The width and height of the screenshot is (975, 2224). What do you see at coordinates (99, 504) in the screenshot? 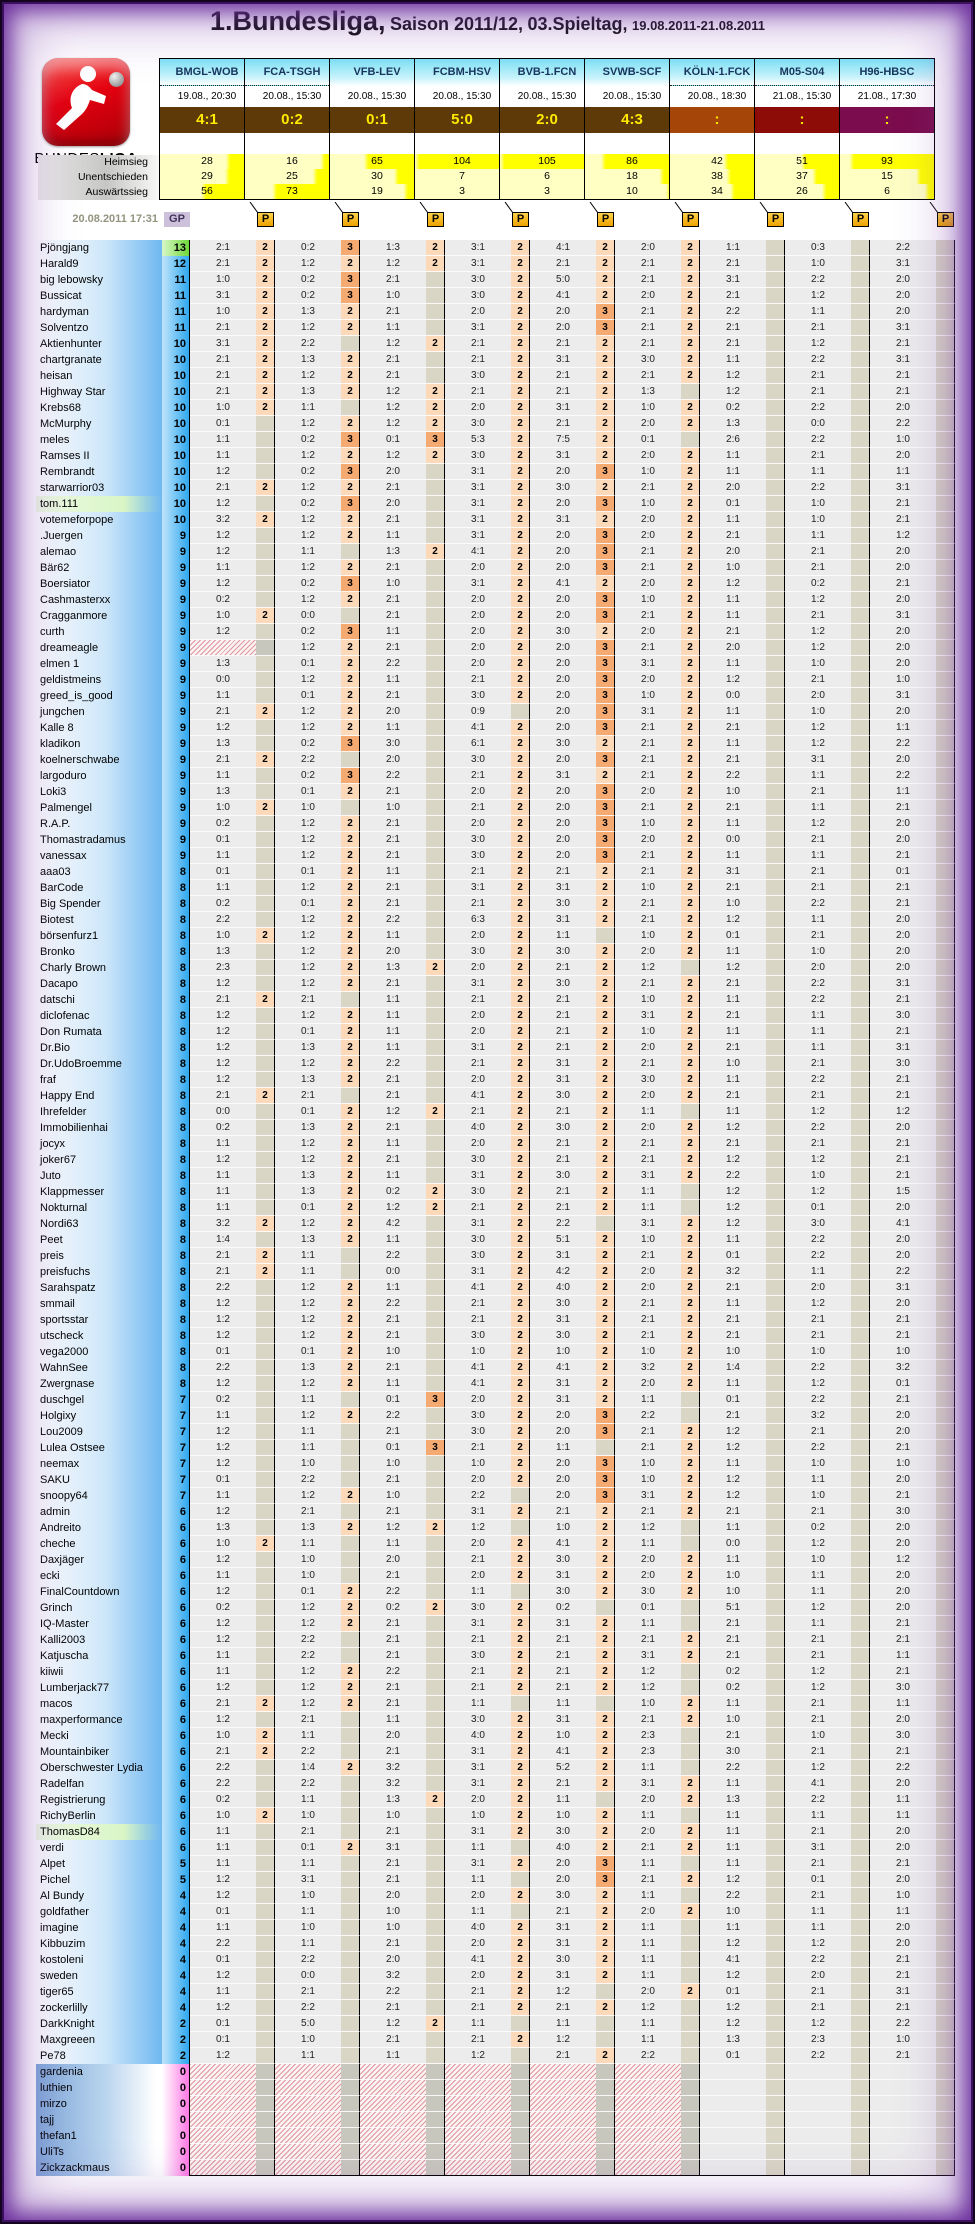
I see `player-name: tom.111` at bounding box center [99, 504].